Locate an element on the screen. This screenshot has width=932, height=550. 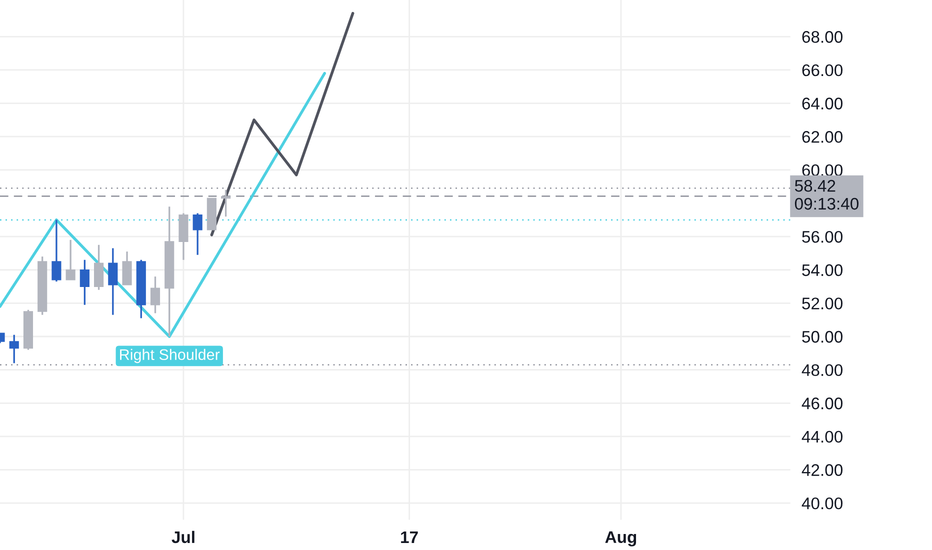
y-tick-label: 42.00 is located at coordinates (822, 470).